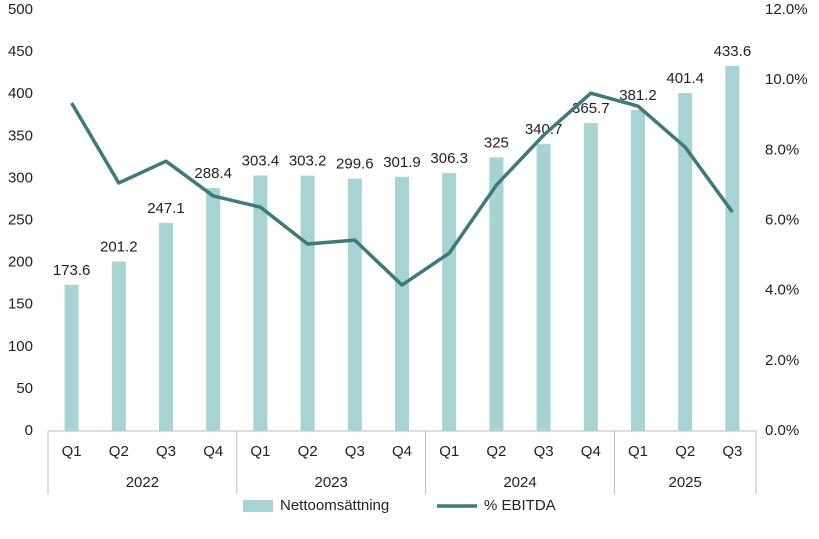 The width and height of the screenshot is (819, 539). Describe the element at coordinates (308, 161) in the screenshot. I see `data-label: 303.2` at that location.